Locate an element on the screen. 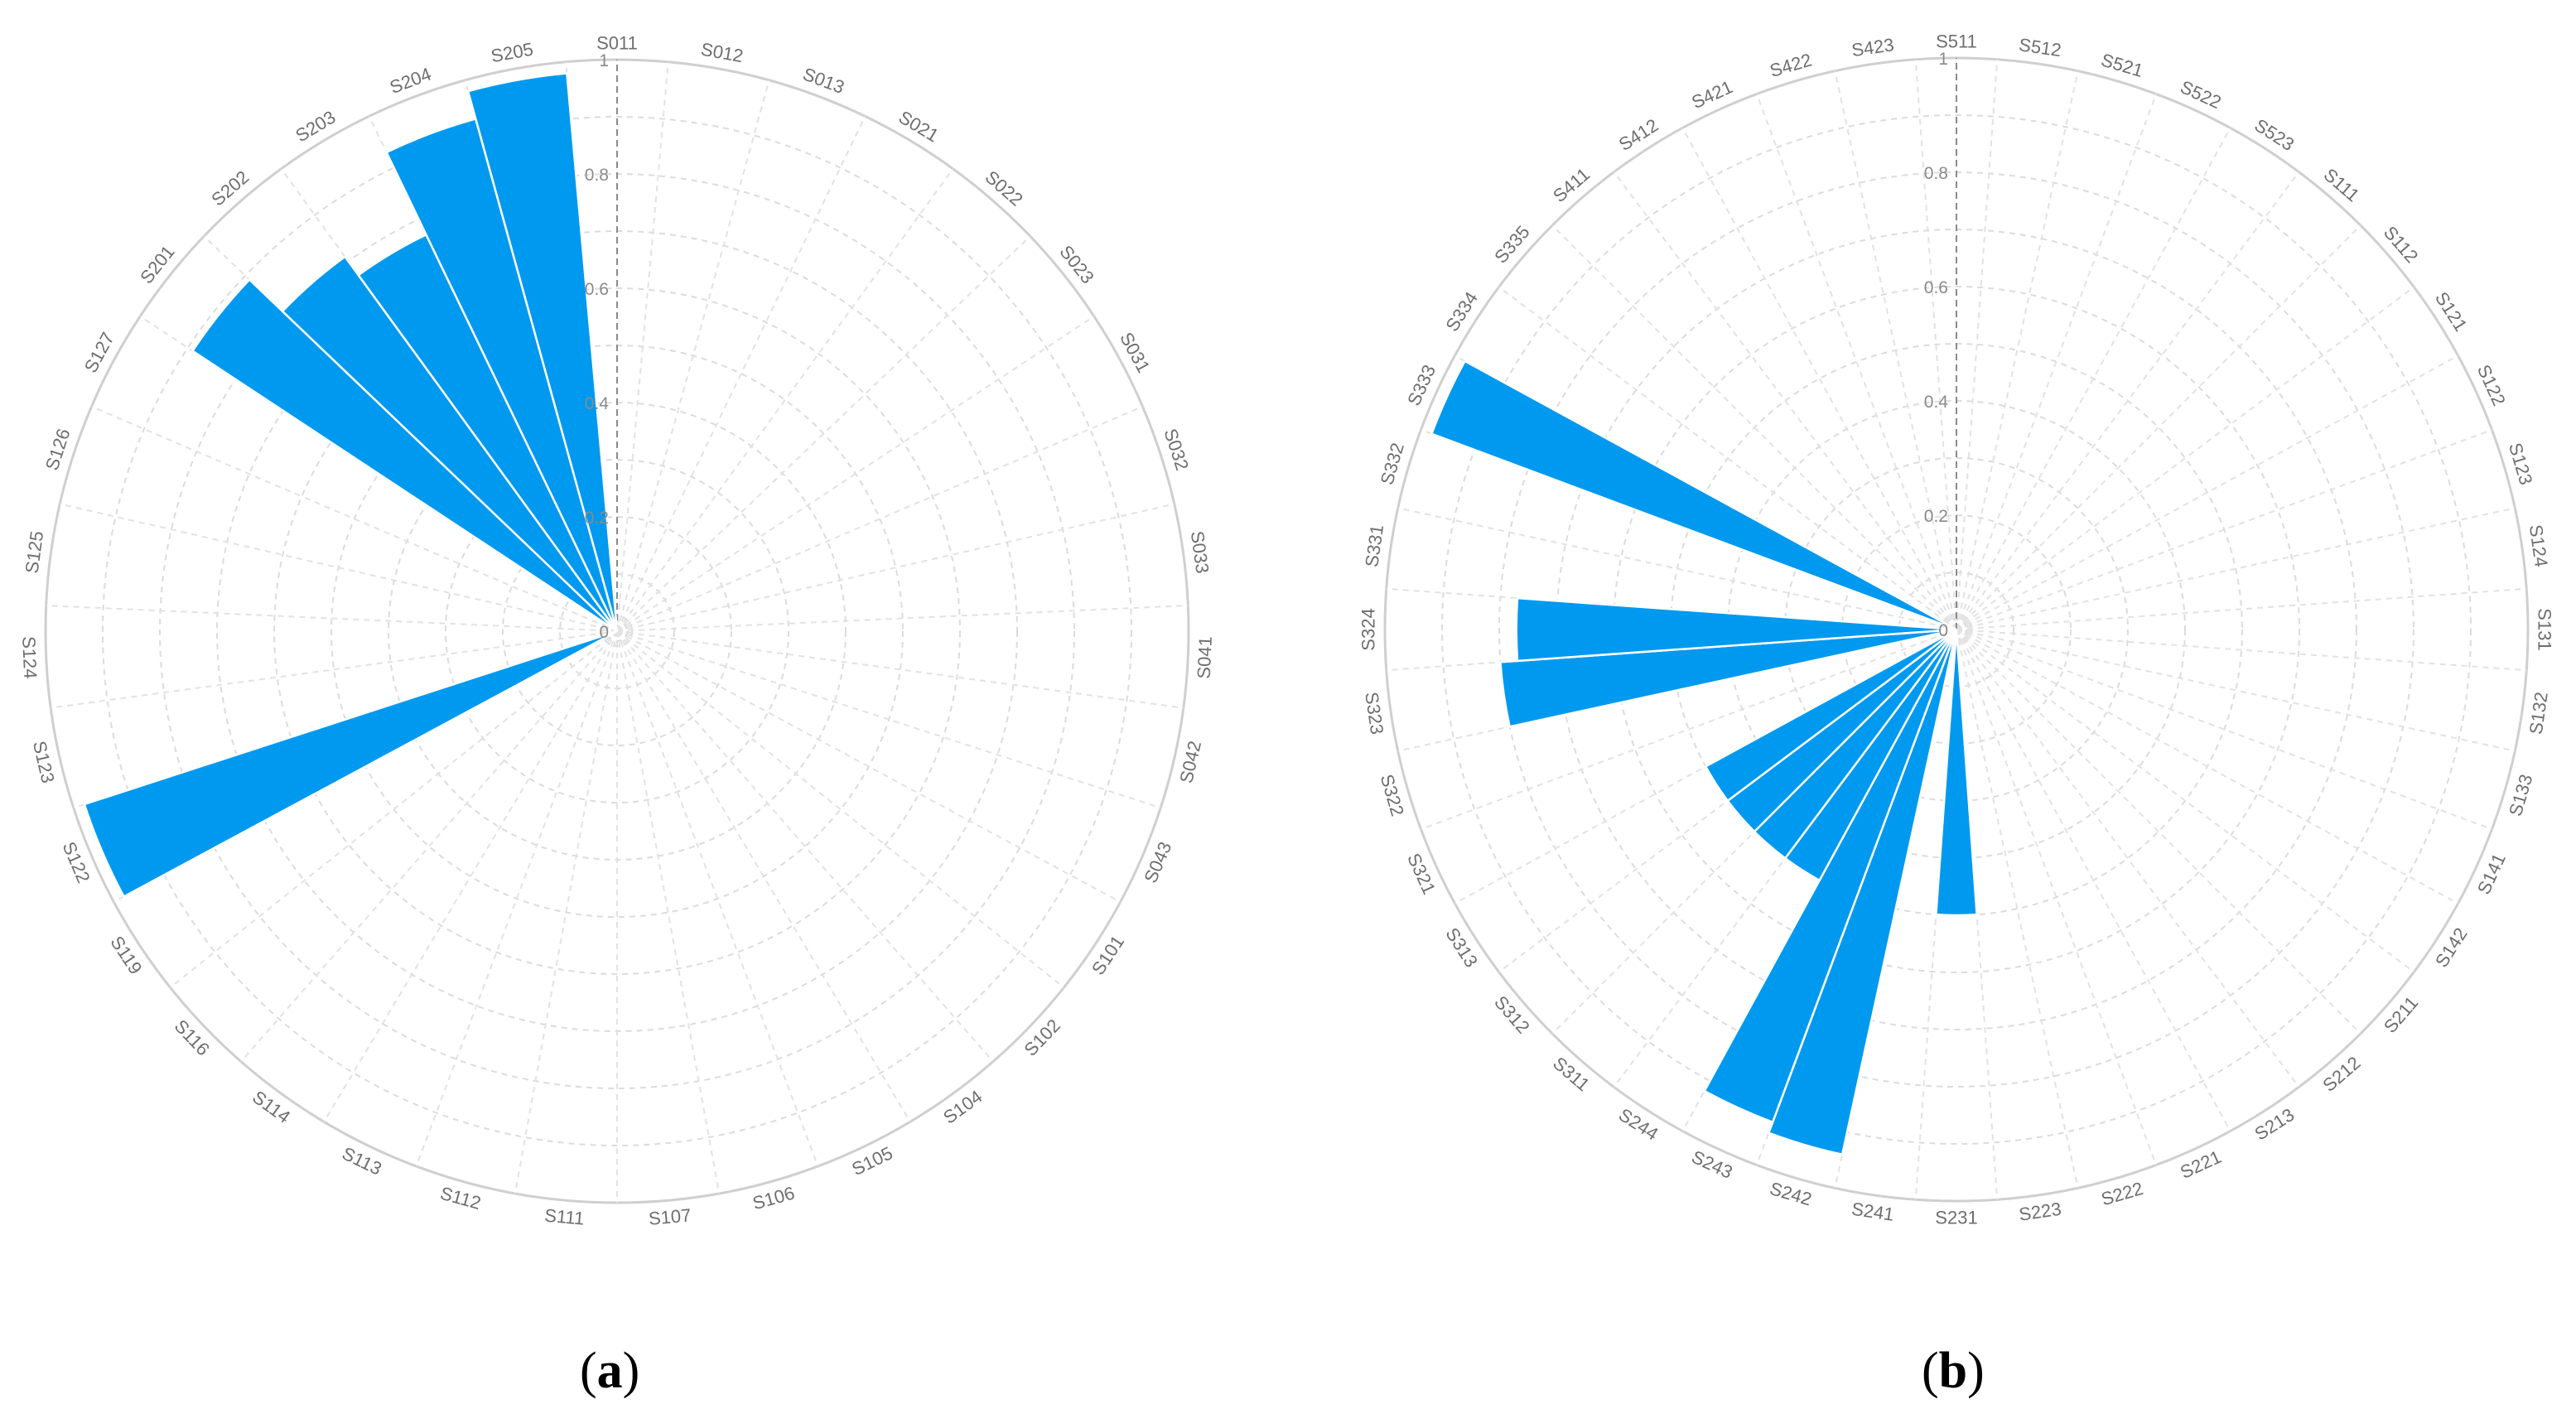 The width and height of the screenshot is (2576, 1428). category-label: S011 is located at coordinates (617, 43).